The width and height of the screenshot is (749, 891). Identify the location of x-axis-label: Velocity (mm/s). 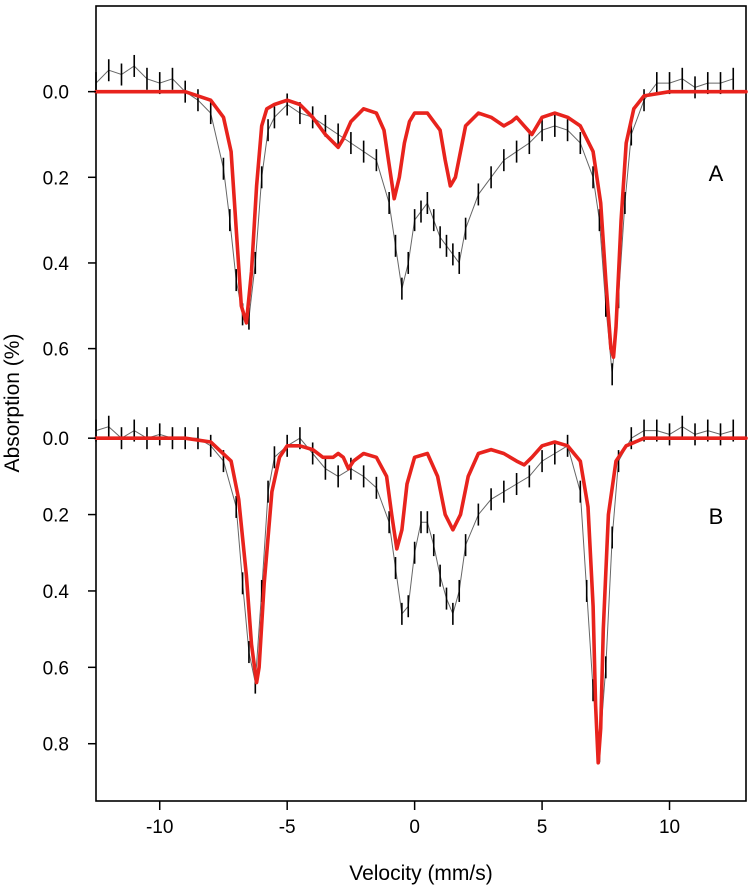
(421, 873).